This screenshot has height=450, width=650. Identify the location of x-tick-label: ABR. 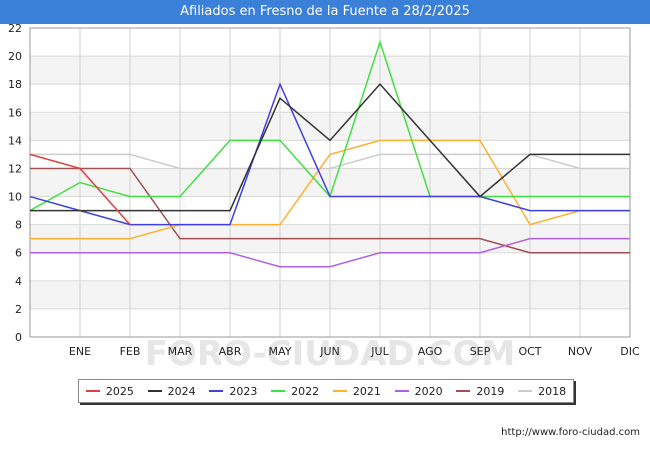
(230, 351).